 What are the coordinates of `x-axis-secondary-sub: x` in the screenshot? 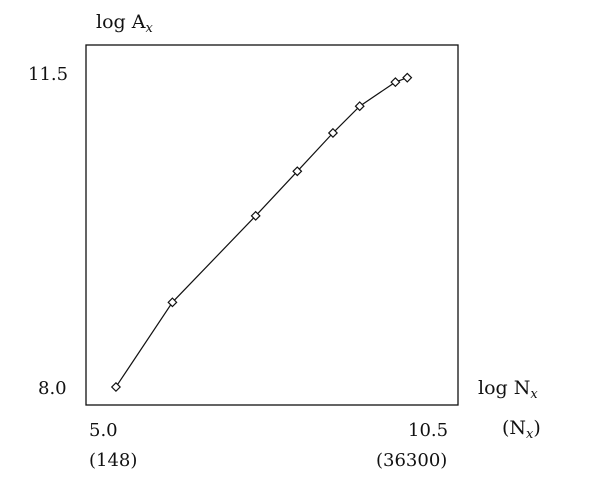 It's located at (530, 434).